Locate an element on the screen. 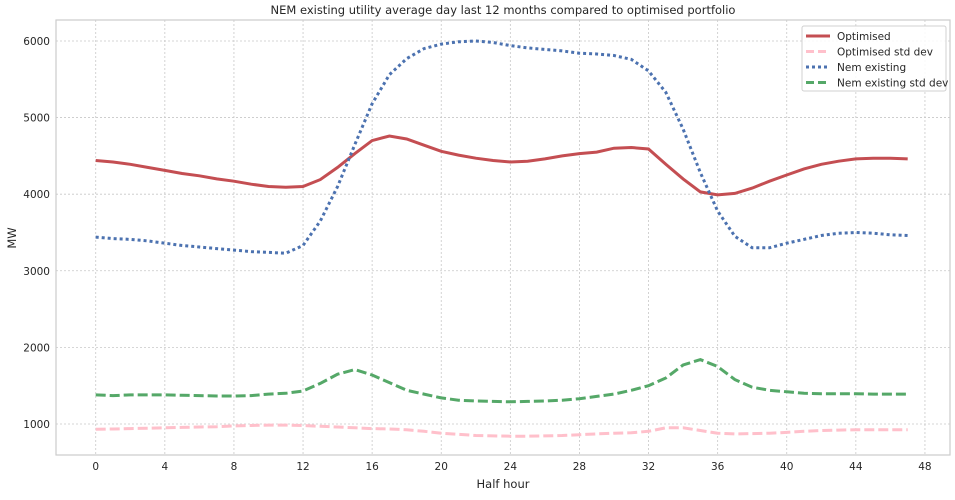 The width and height of the screenshot is (955, 500). legend-label: Optimised std dev is located at coordinates (885, 53).